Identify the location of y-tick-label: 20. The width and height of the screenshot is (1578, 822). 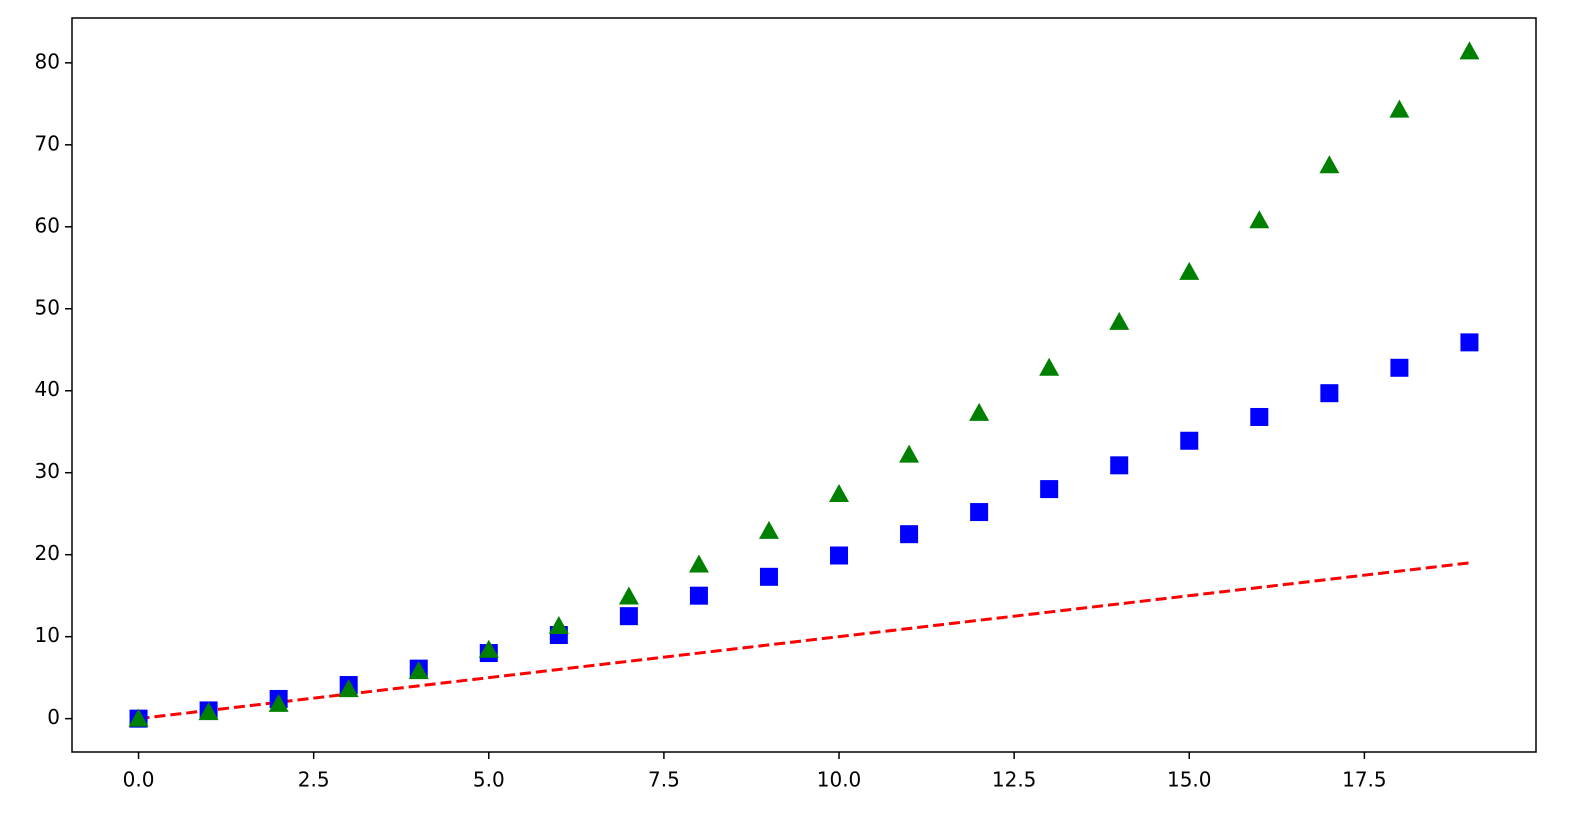
(47, 553).